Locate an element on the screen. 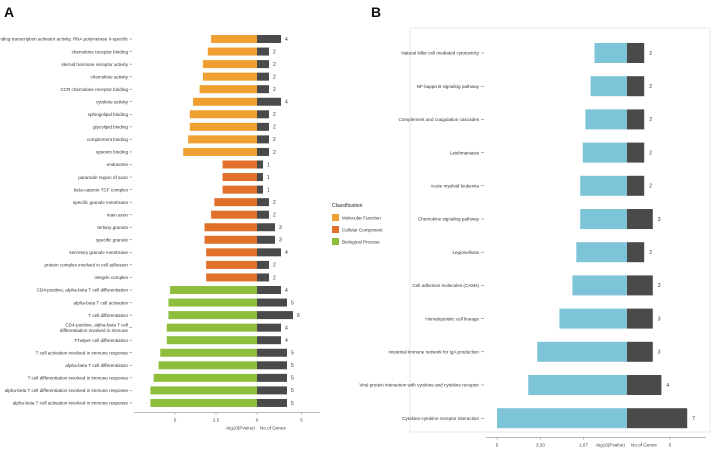 This screenshot has width=713, height=452. category-label: main axon is located at coordinates (118, 214).